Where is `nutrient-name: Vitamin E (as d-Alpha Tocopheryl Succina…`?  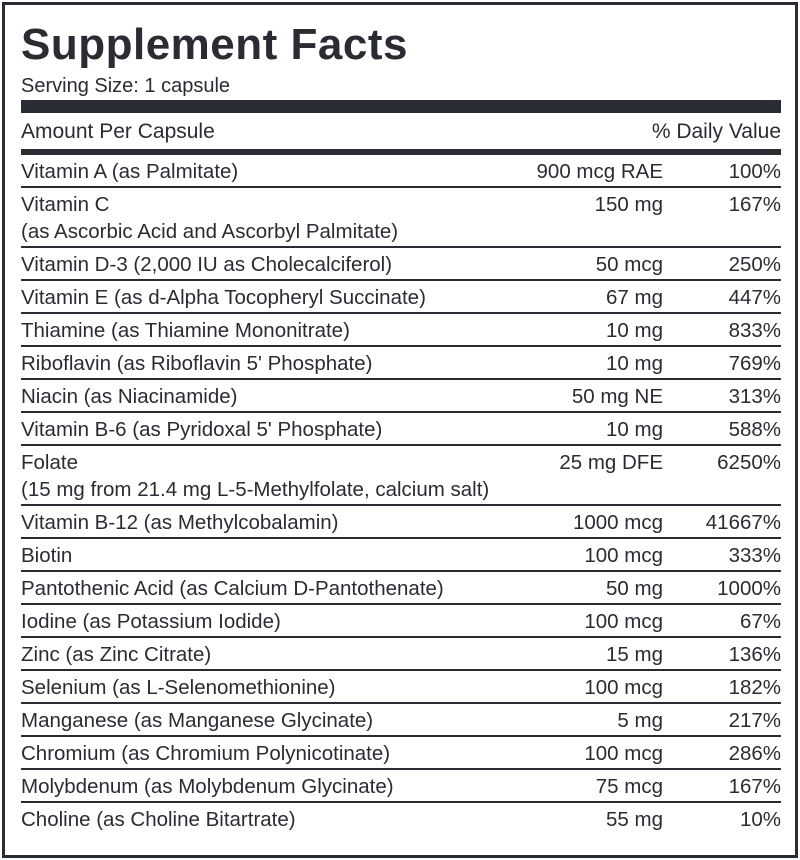 nutrient-name: Vitamin E (as d-Alpha Tocopheryl Succina… is located at coordinates (223, 297).